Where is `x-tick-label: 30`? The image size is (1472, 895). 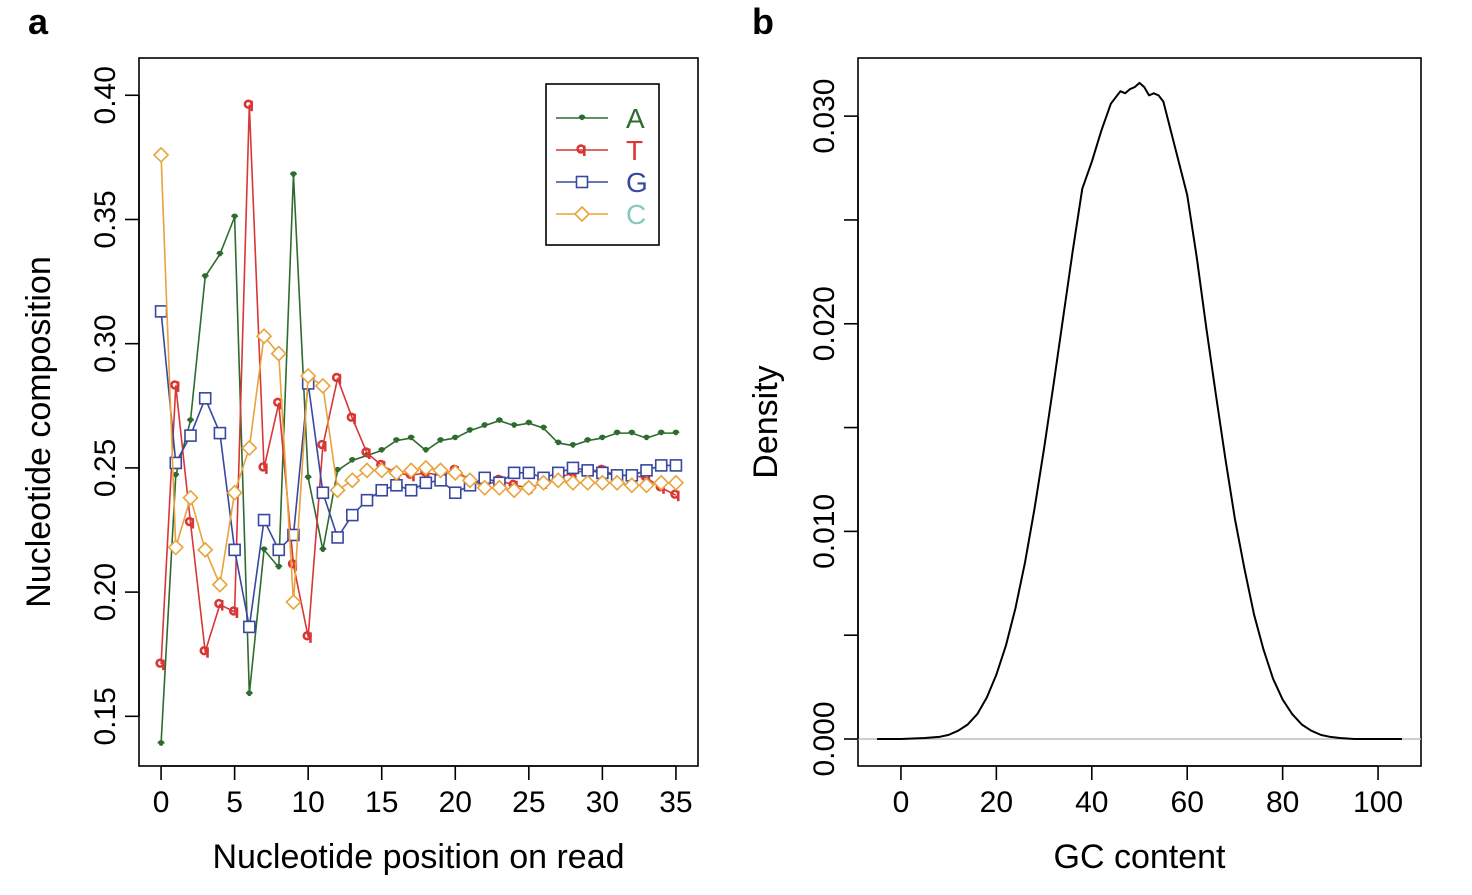 x-tick-label: 30 is located at coordinates (602, 802).